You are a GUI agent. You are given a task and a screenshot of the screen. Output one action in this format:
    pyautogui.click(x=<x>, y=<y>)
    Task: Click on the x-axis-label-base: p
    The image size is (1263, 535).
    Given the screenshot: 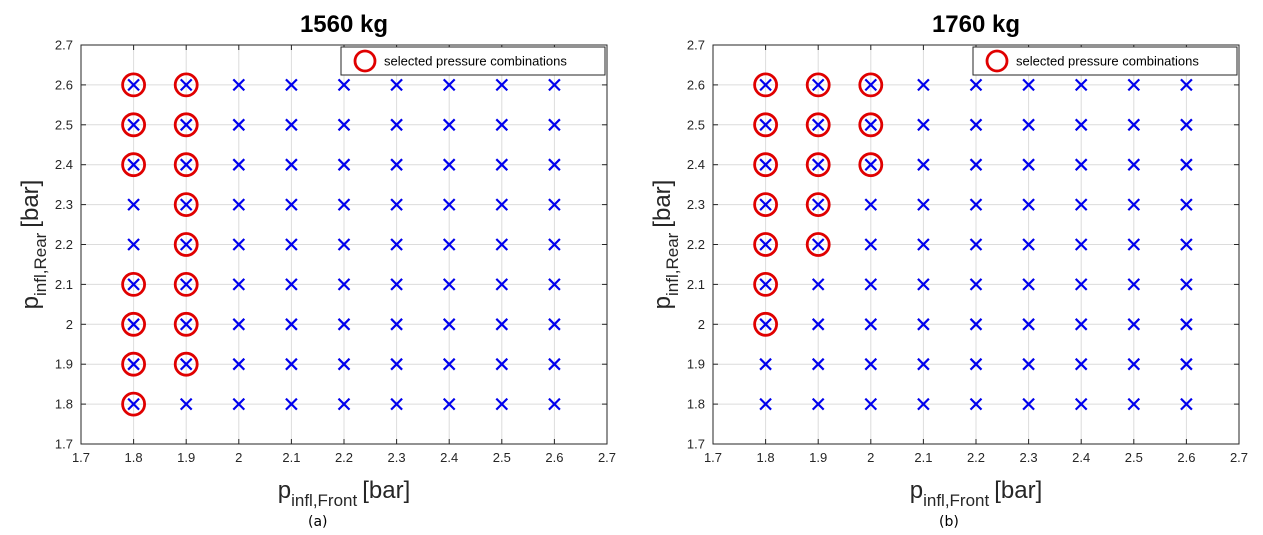 What is the action you would take?
    pyautogui.click(x=284, y=490)
    